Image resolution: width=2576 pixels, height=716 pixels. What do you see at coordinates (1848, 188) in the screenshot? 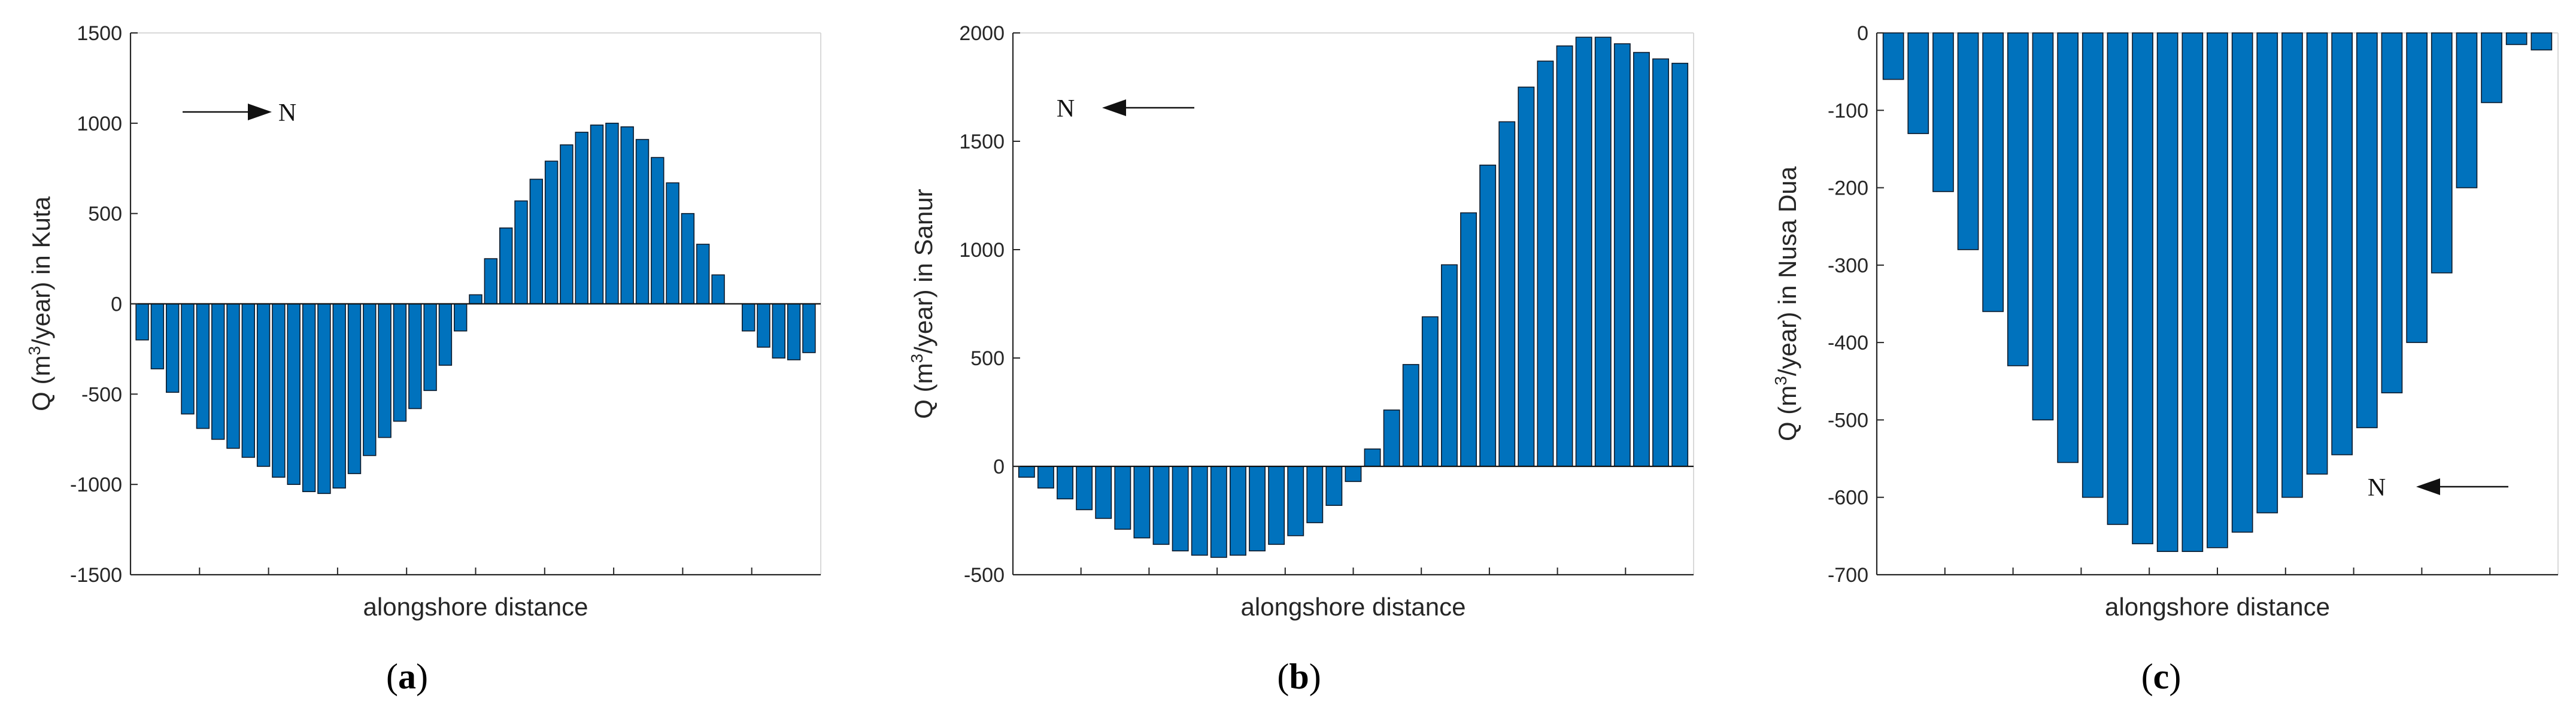
I see `y-tick-label: -200` at bounding box center [1848, 188].